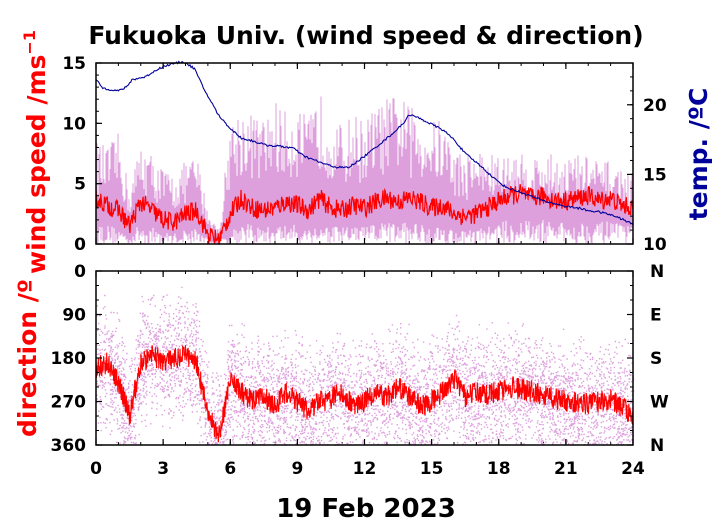 The width and height of the screenshot is (720, 530). What do you see at coordinates (365, 35) in the screenshot?
I see `chart-title: Fukuoka Univ. (wind speed & direction)` at bounding box center [365, 35].